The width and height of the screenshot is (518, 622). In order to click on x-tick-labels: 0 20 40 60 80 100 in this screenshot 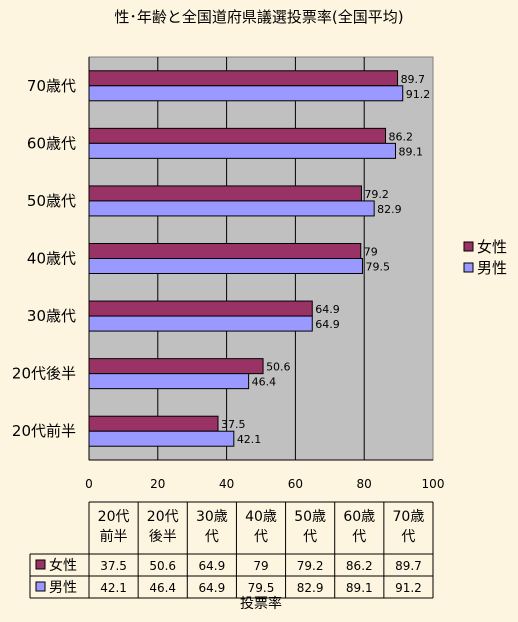, I will do `click(264, 484)`.